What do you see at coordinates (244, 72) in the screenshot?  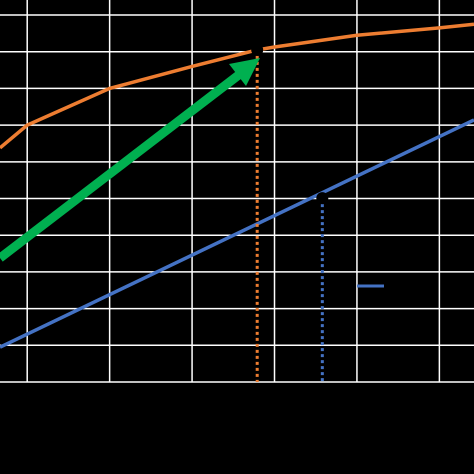 I see `arrow-head` at bounding box center [244, 72].